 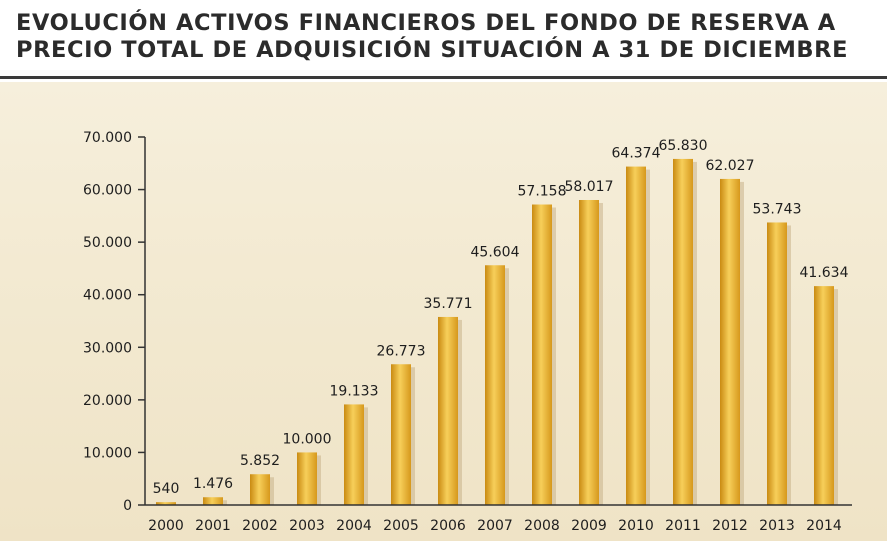 I want to click on bar-2007, so click(x=495, y=385).